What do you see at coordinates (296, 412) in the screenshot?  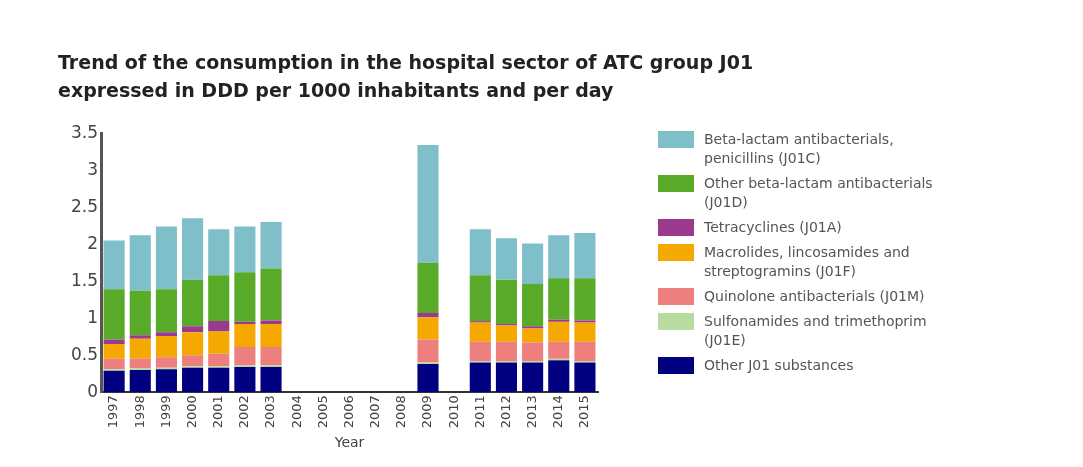 I see `x-tick-label: 2004` at bounding box center [296, 412].